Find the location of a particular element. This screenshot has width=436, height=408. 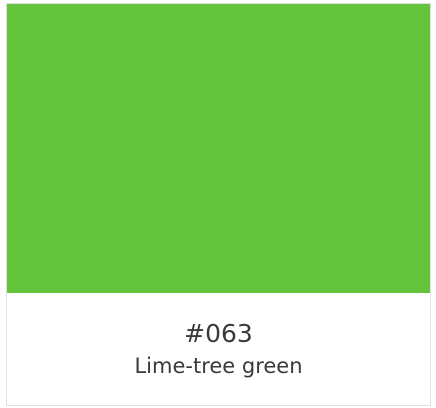

color-code: #063 is located at coordinates (218, 333).